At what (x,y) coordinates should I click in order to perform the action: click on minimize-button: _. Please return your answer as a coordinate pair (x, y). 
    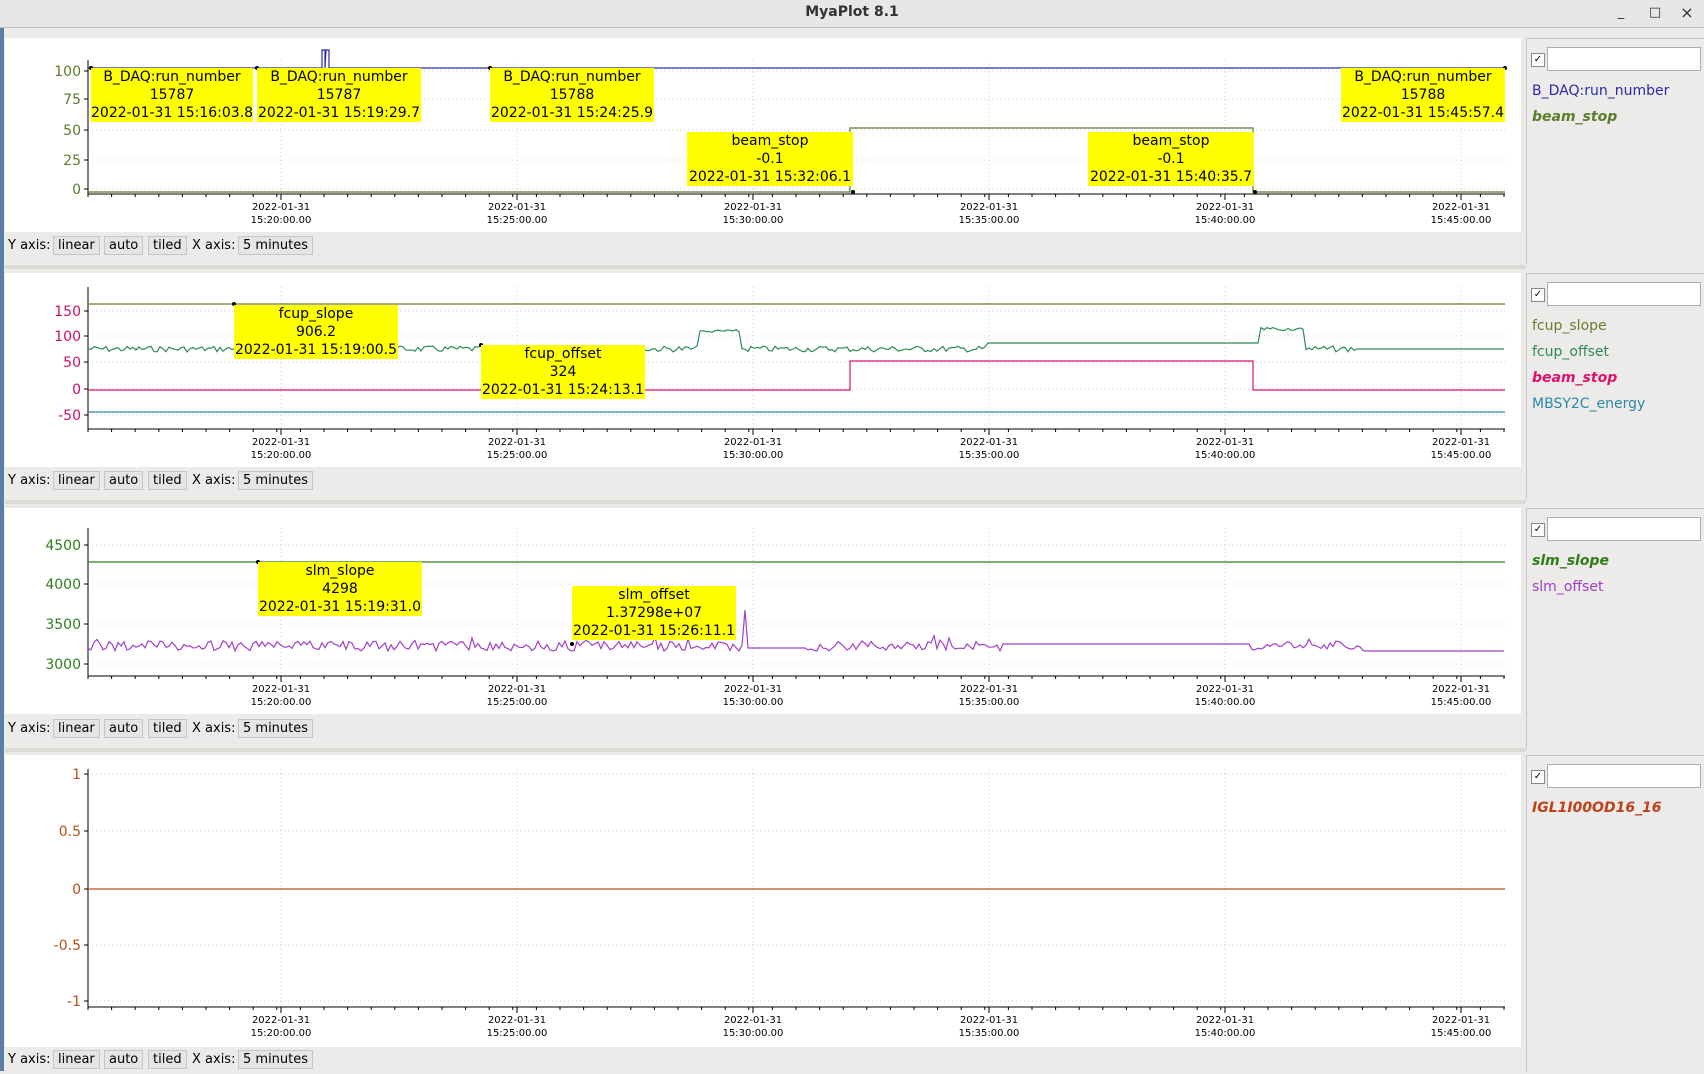
    Looking at the image, I should click on (1621, 12).